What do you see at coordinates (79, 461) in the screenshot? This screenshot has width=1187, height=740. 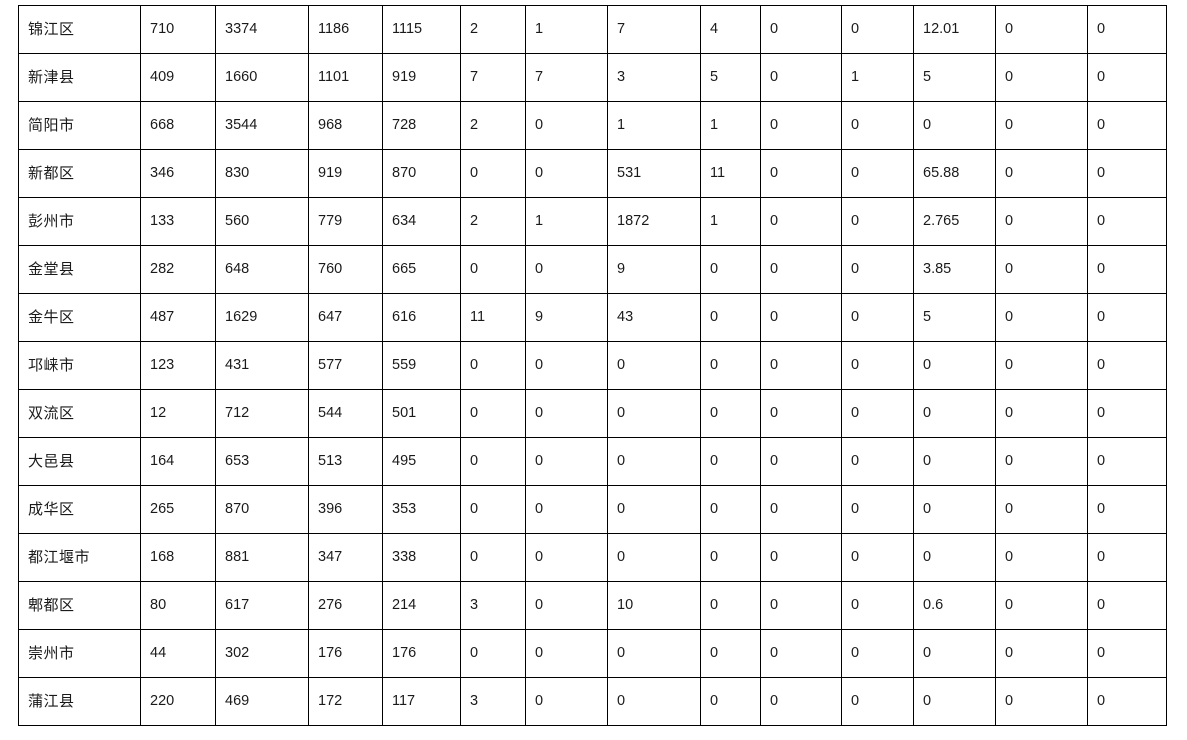 I see `region-name-cell: 大邑县` at bounding box center [79, 461].